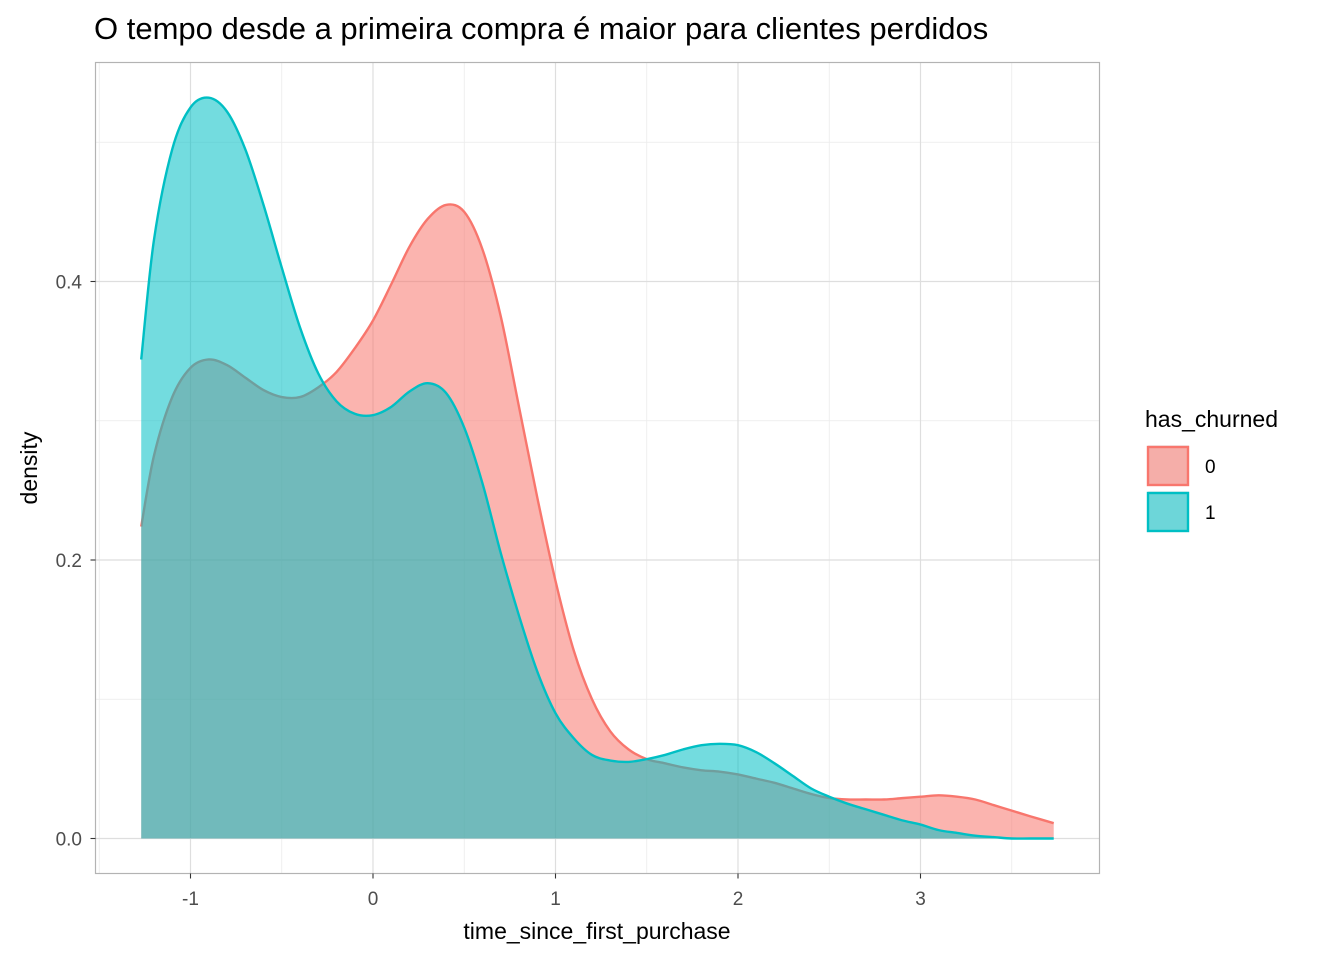  What do you see at coordinates (69, 283) in the screenshot?
I see `y-tick-label: 0.4` at bounding box center [69, 283].